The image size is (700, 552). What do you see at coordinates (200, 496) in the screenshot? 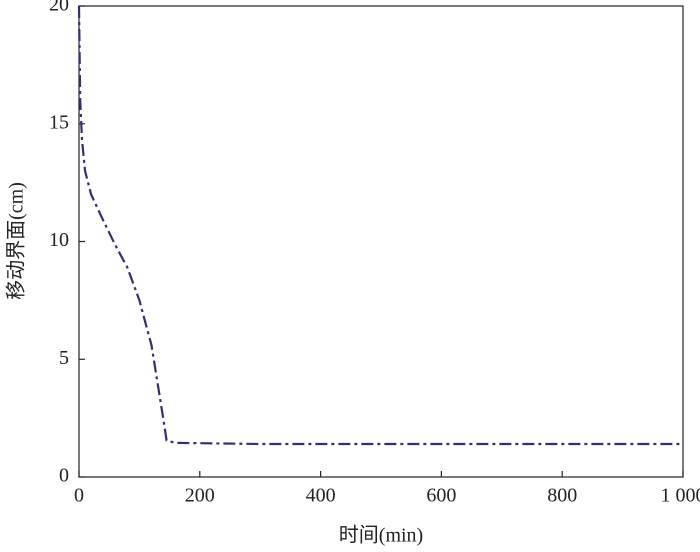
I see `x-tick-label: 200` at bounding box center [200, 496].